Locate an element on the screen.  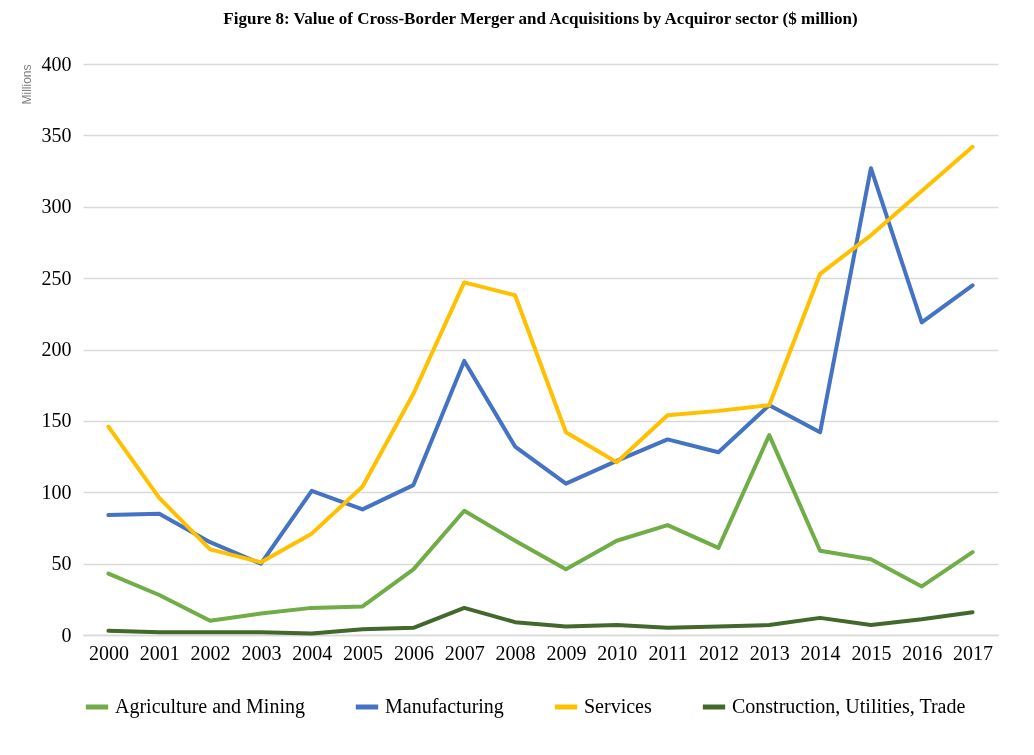
y-tick-label: 200 is located at coordinates (56, 349).